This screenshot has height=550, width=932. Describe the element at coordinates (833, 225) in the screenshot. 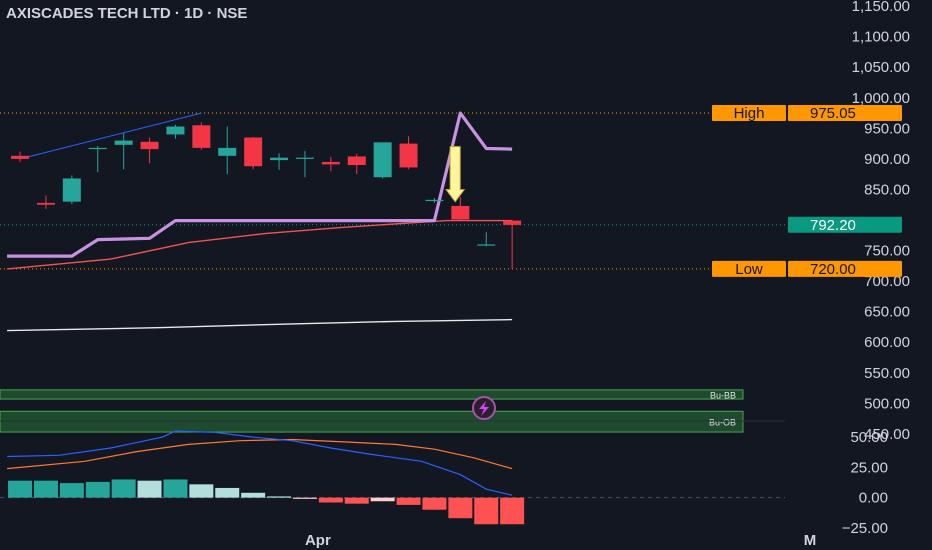

I see `current-price-label: 792.20` at that location.